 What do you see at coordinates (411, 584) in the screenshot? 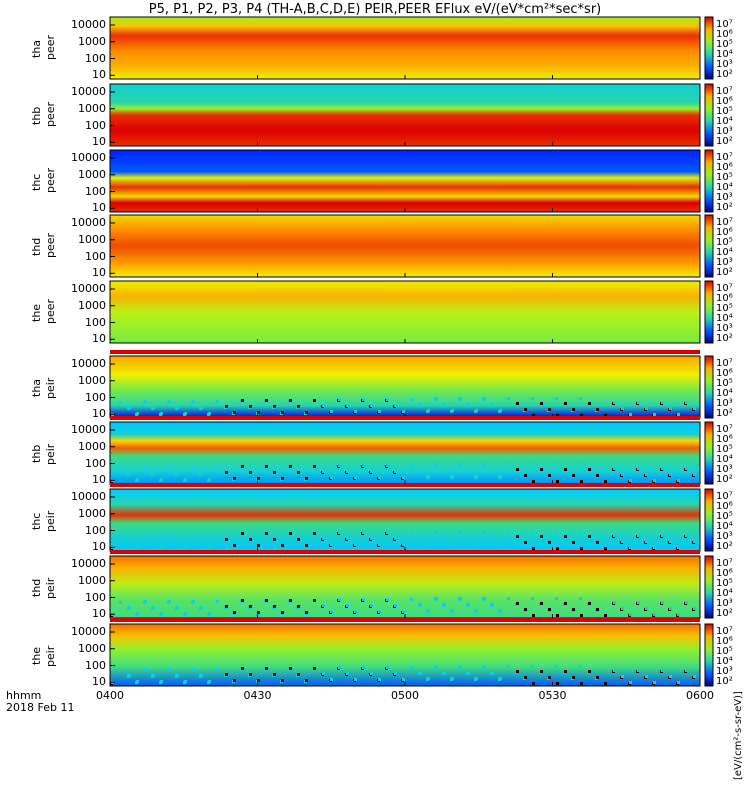
I see `panel-thd-peir` at bounding box center [411, 584].